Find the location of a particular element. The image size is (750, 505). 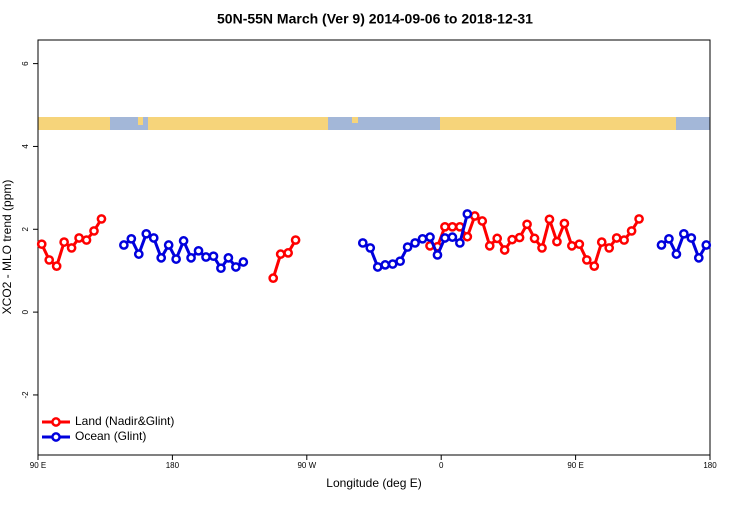

y-tick-label: -2 is located at coordinates (25, 395).